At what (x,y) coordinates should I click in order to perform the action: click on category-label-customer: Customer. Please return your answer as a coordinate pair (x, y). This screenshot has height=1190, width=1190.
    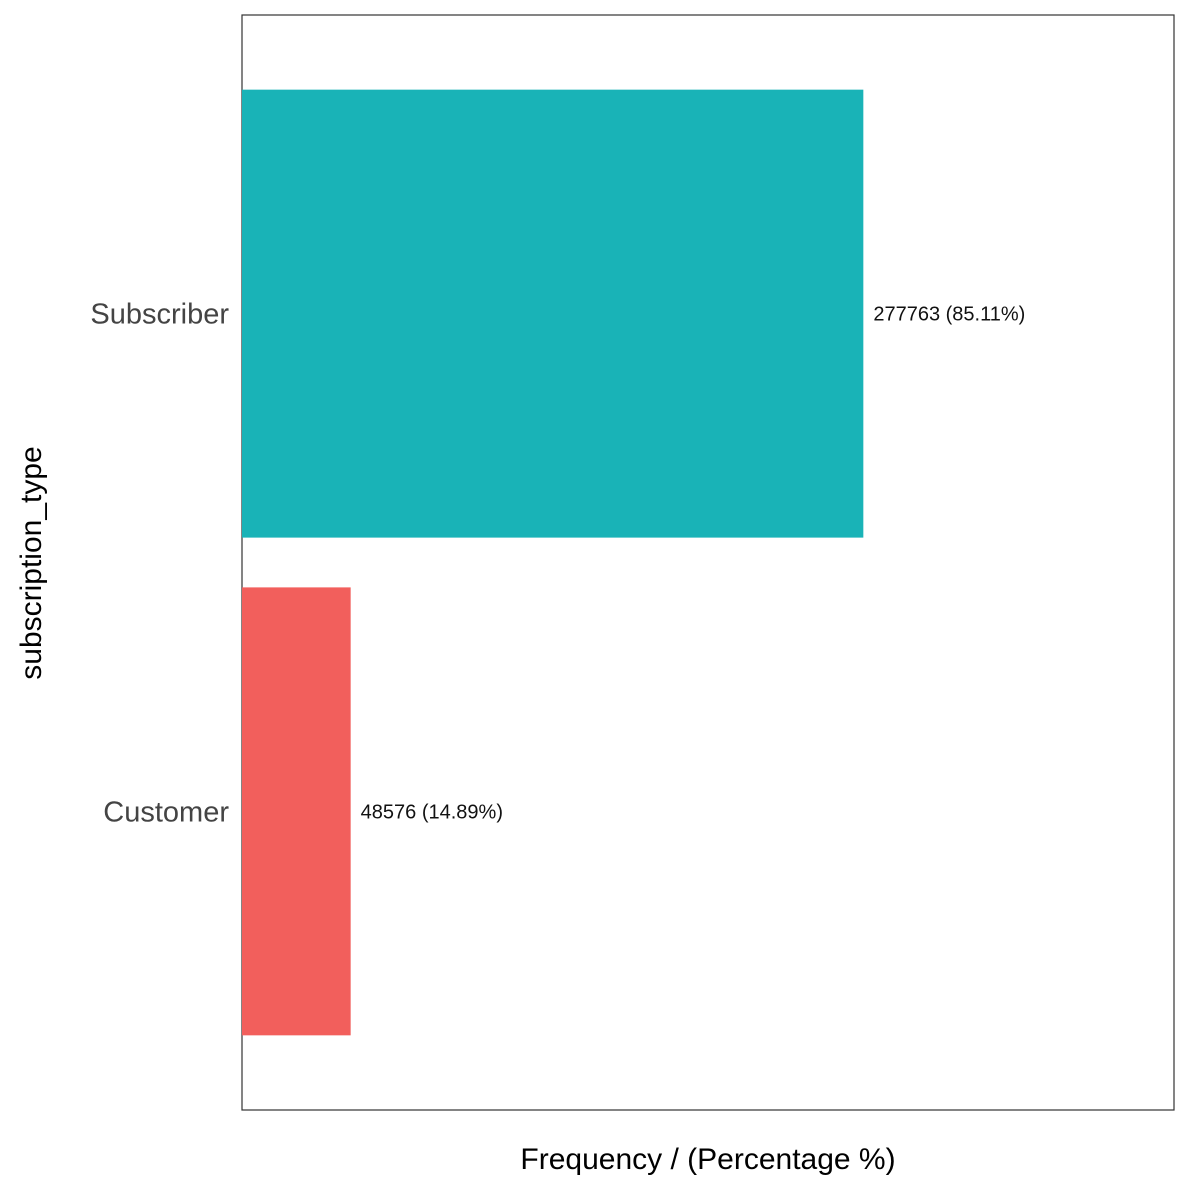
    Looking at the image, I should click on (166, 812).